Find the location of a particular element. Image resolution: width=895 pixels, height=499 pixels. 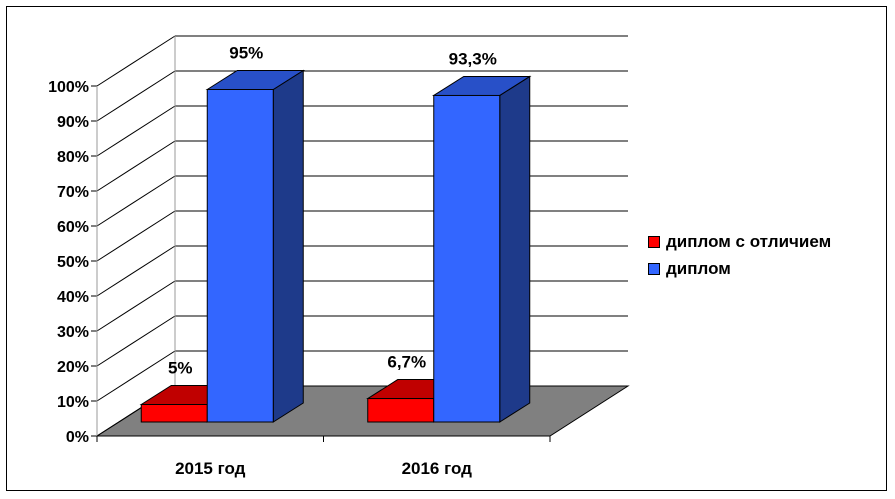

data-label: 95% is located at coordinates (246, 53).